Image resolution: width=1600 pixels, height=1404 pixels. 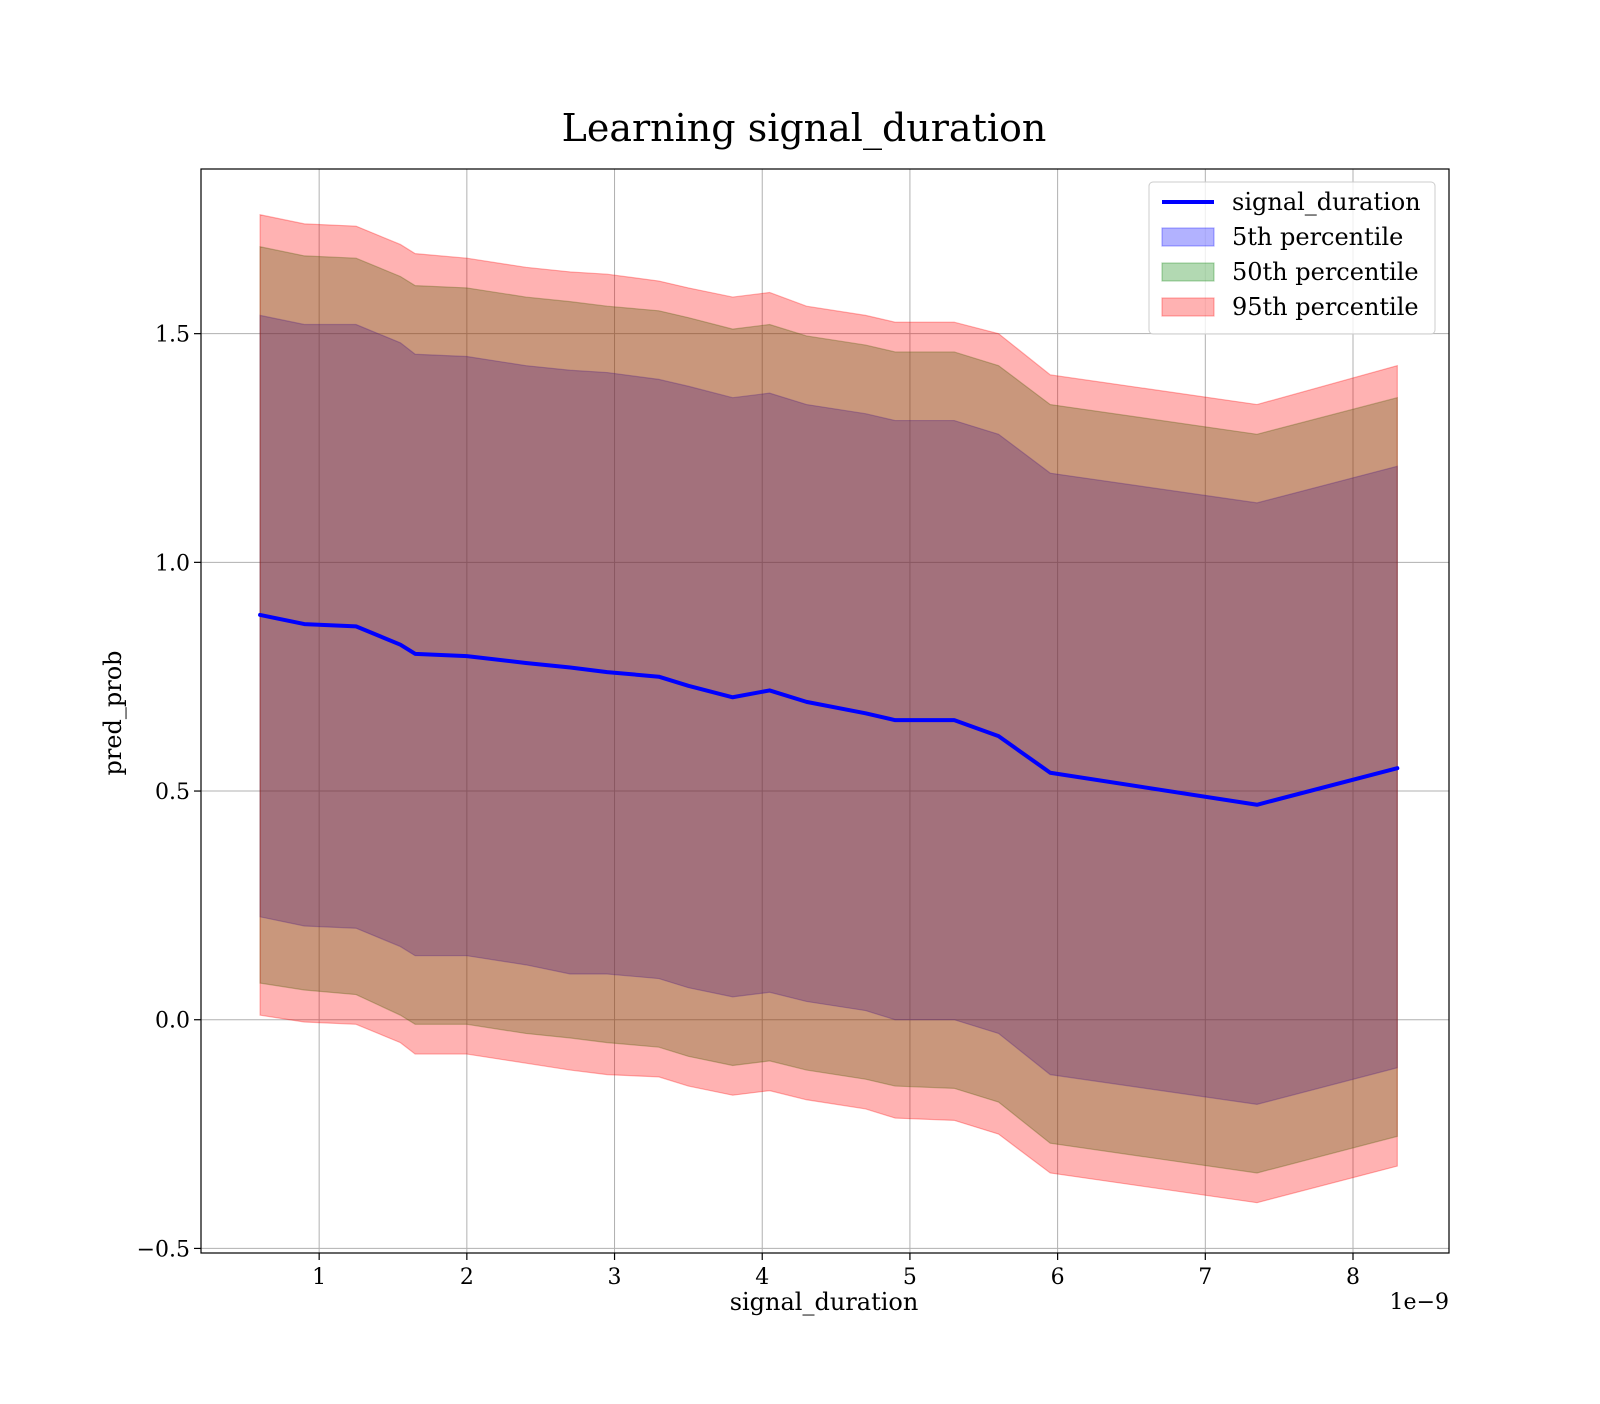 I want to click on series-lines, so click(x=829, y=709).